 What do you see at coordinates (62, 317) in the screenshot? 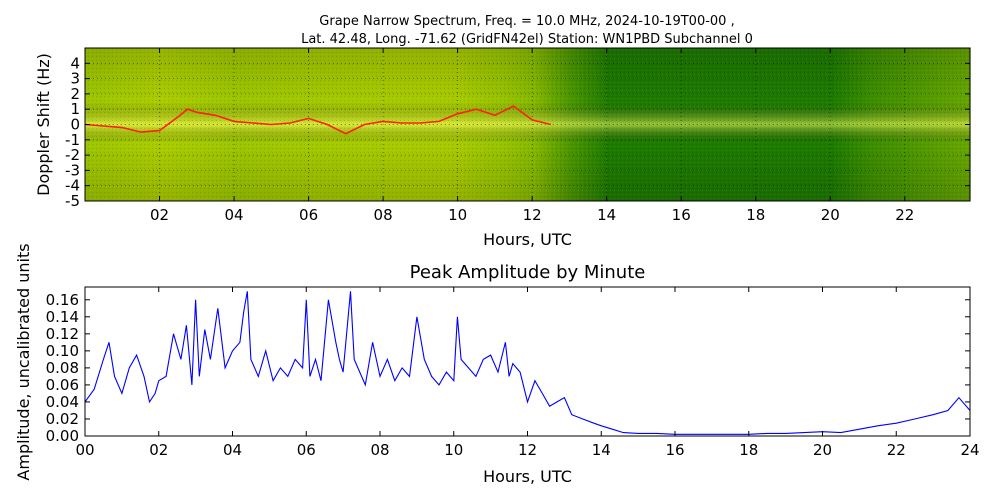
I see `y-tick-label: 0.14` at bounding box center [62, 317].